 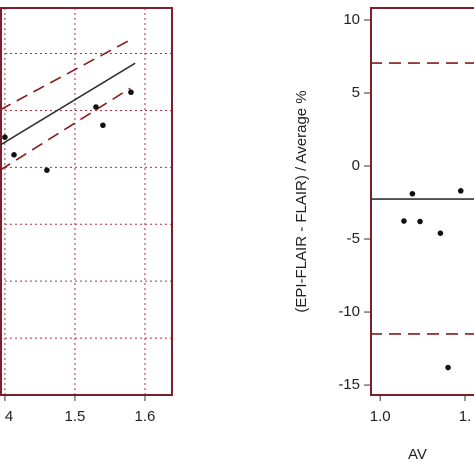 What do you see at coordinates (349, 384) in the screenshot?
I see `y-tick-label: -15` at bounding box center [349, 384].